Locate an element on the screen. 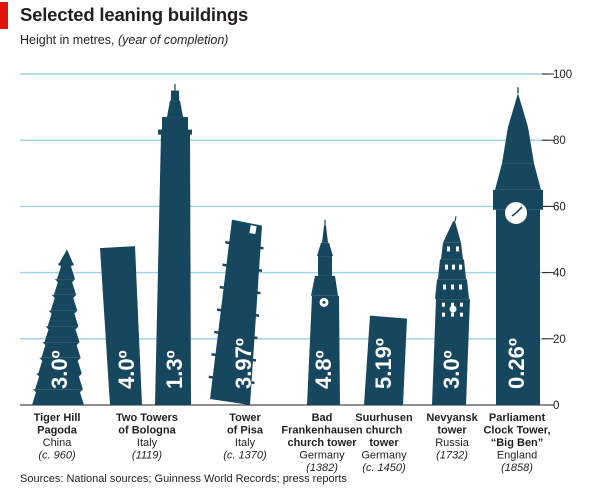 Image resolution: width=595 pixels, height=493 pixels. building-suurhusen is located at coordinates (385, 360).